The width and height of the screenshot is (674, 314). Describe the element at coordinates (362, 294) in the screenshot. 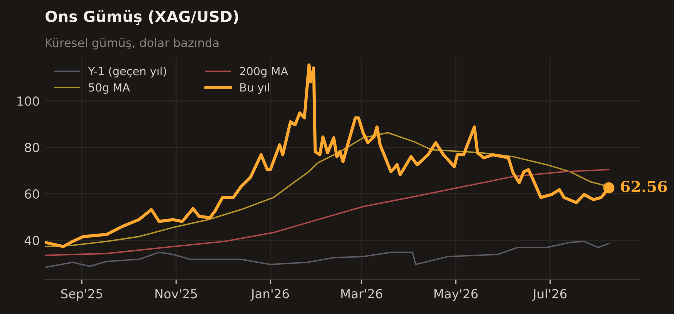

I see `x-tick-label: Mar'26` at that location.